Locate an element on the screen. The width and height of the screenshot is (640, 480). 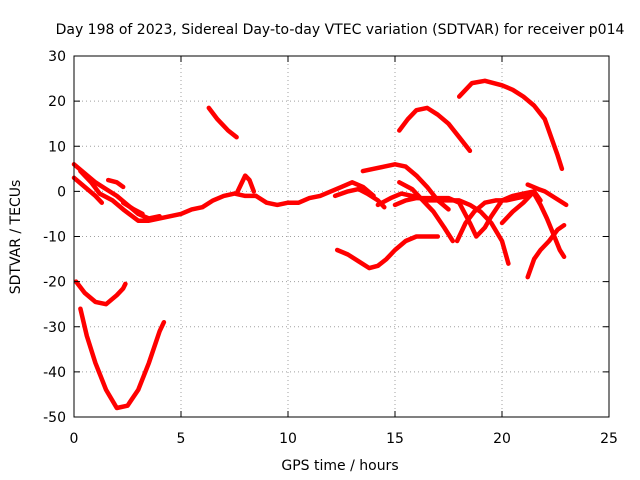
y-tick-label: 10 is located at coordinates (57, 147).